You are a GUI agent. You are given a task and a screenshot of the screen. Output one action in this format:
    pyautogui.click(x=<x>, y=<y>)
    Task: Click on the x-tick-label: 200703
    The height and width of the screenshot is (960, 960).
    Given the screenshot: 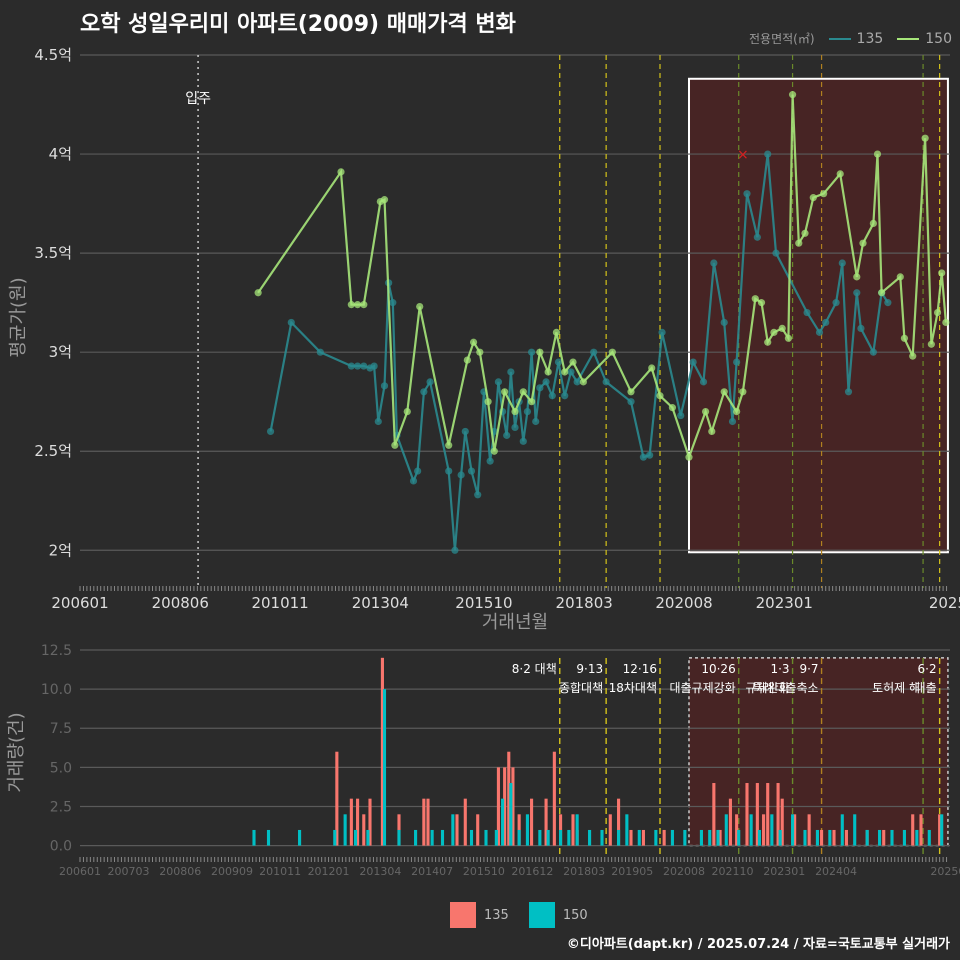 What is the action you would take?
    pyautogui.click(x=128, y=871)
    